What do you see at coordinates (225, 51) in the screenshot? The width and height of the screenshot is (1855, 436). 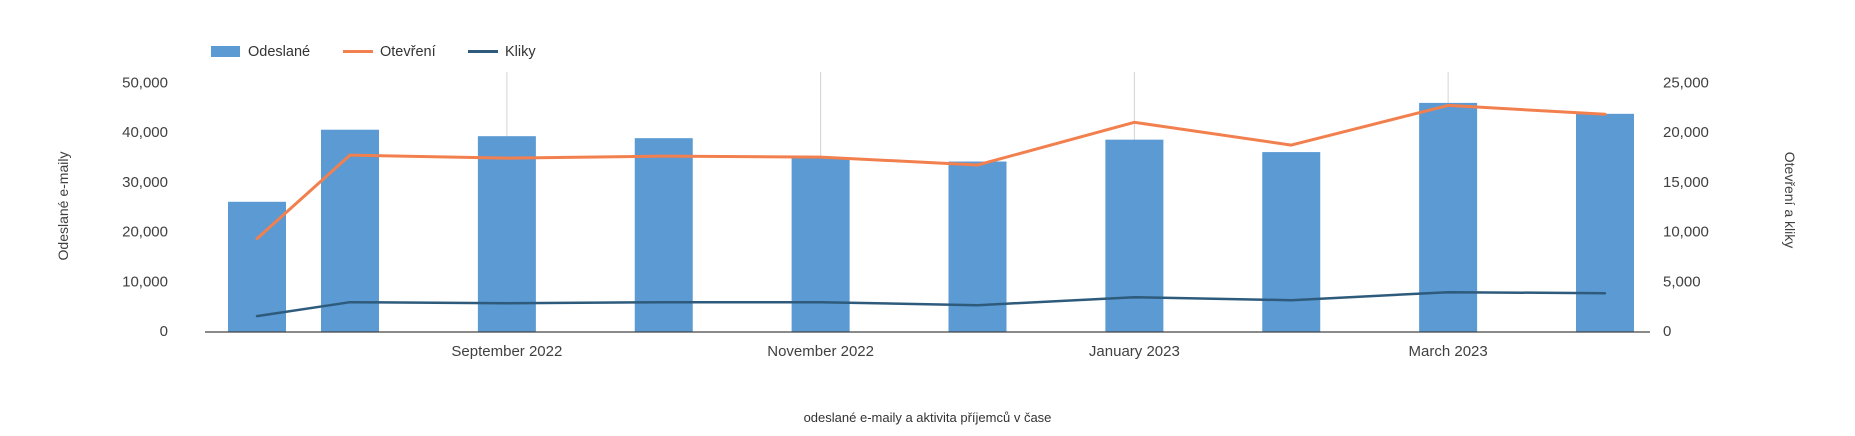 I see `legend-bar-swatch` at bounding box center [225, 51].